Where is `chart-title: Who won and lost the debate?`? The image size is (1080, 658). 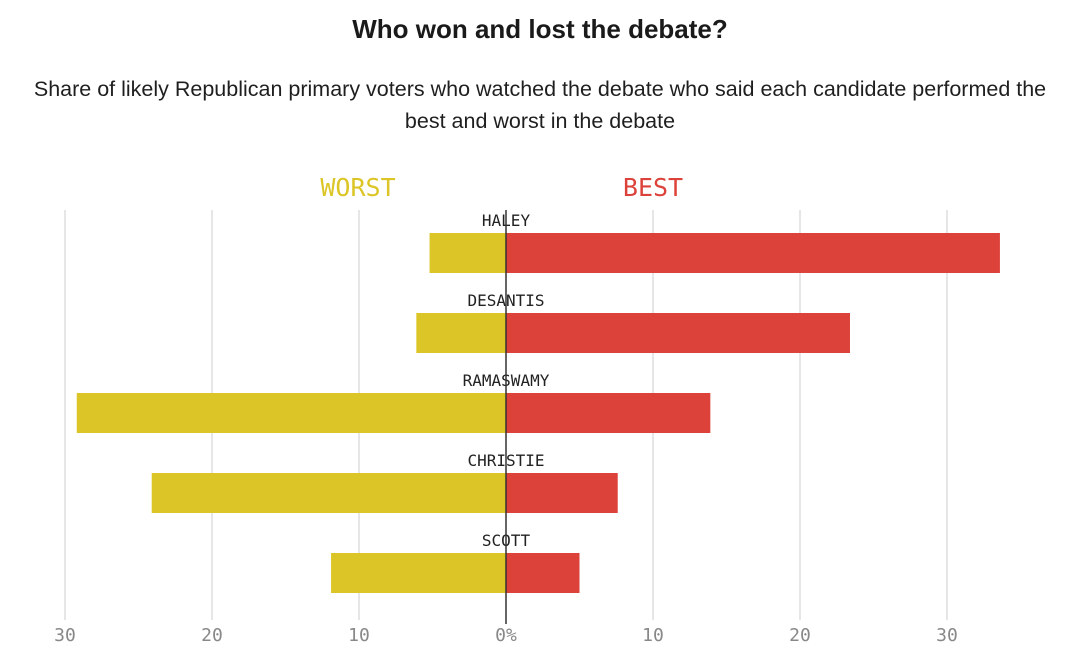
chart-title: Who won and lost the debate? is located at coordinates (540, 29).